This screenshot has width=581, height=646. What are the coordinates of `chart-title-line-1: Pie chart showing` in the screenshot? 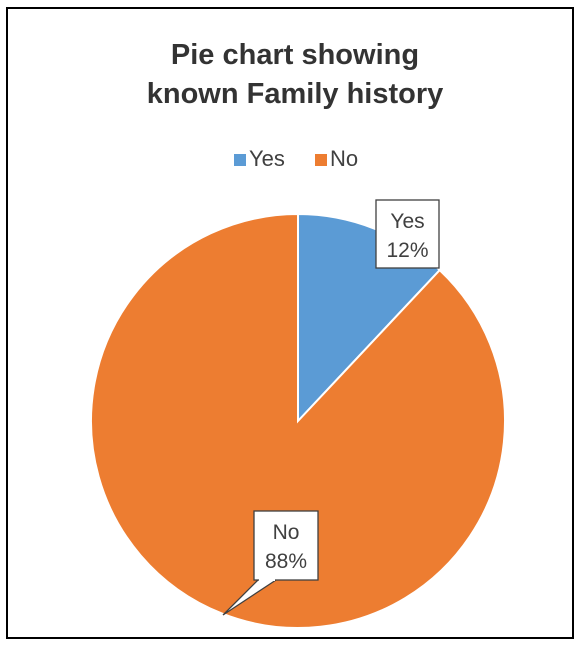 It's located at (295, 55).